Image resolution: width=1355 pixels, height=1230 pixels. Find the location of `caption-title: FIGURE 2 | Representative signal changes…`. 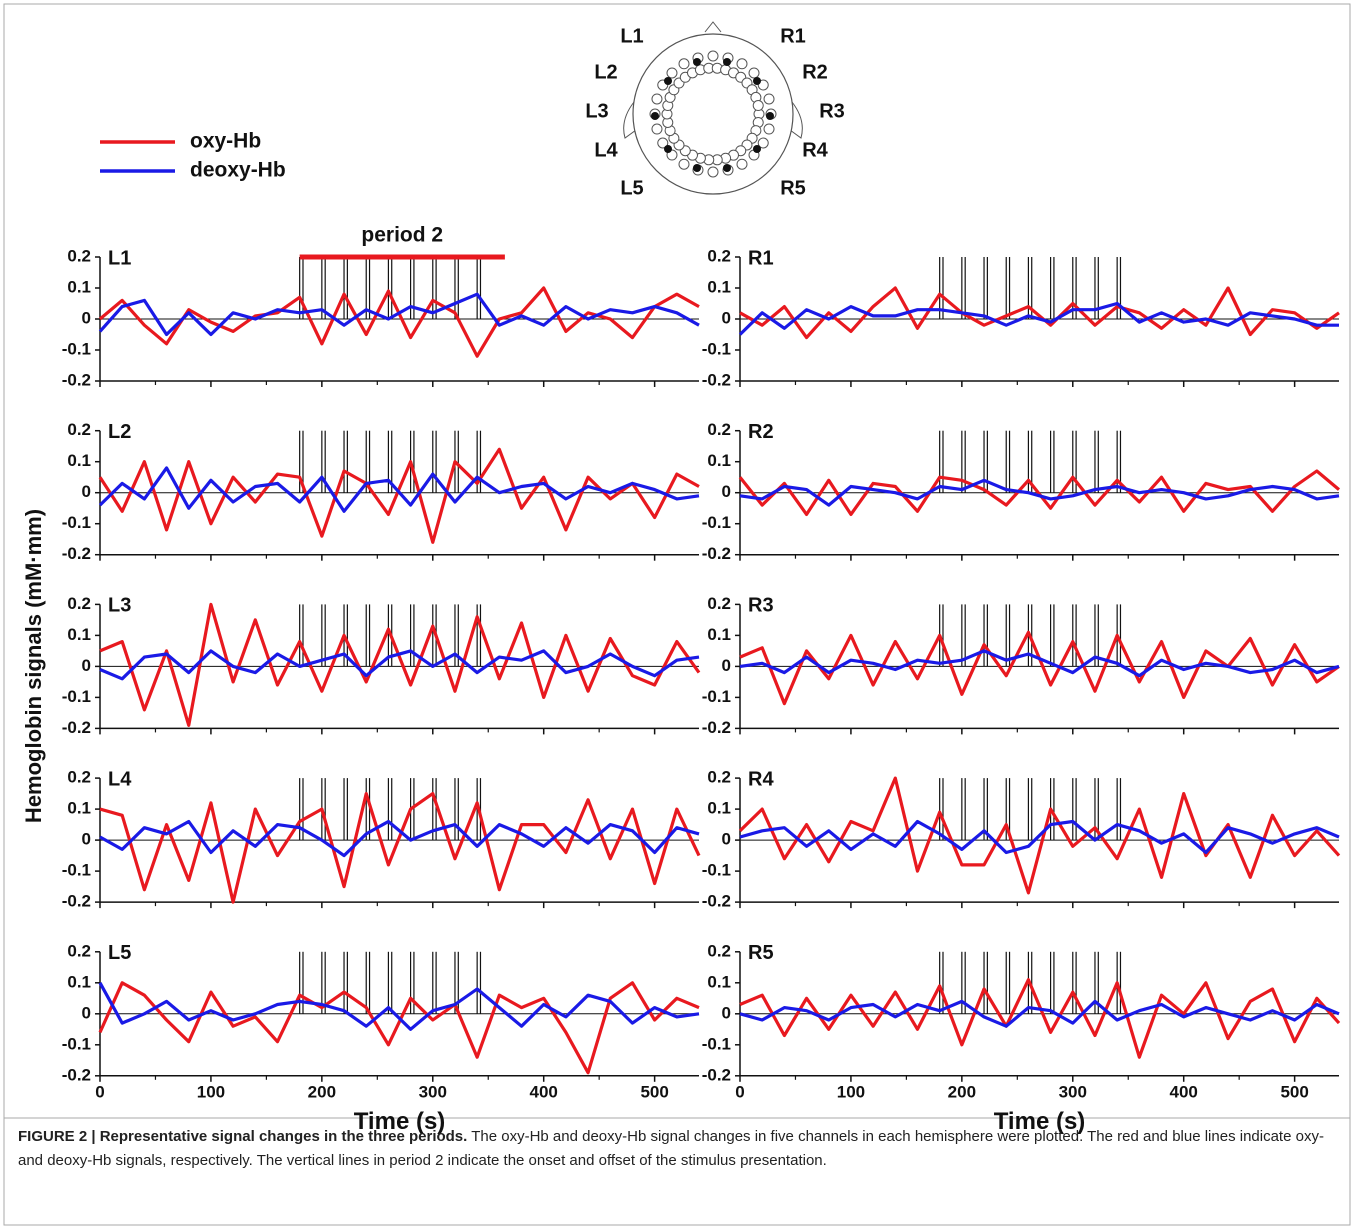

caption-title: FIGURE 2 | Representative signal changes… is located at coordinates (243, 1136).